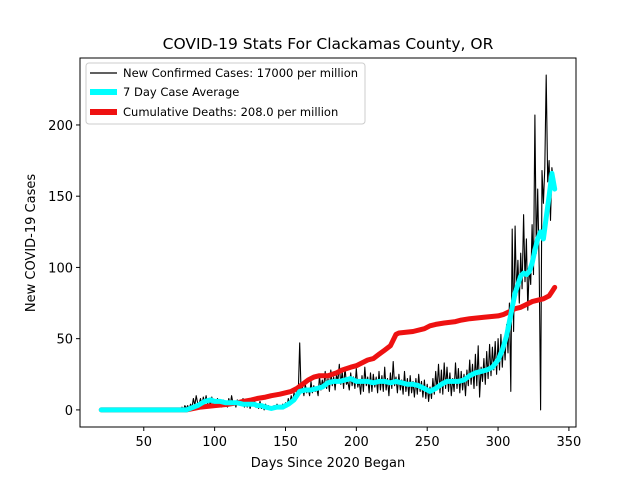 The height and width of the screenshot is (484, 640). What do you see at coordinates (143, 442) in the screenshot?
I see `x-tick-label: 50` at bounding box center [143, 442].